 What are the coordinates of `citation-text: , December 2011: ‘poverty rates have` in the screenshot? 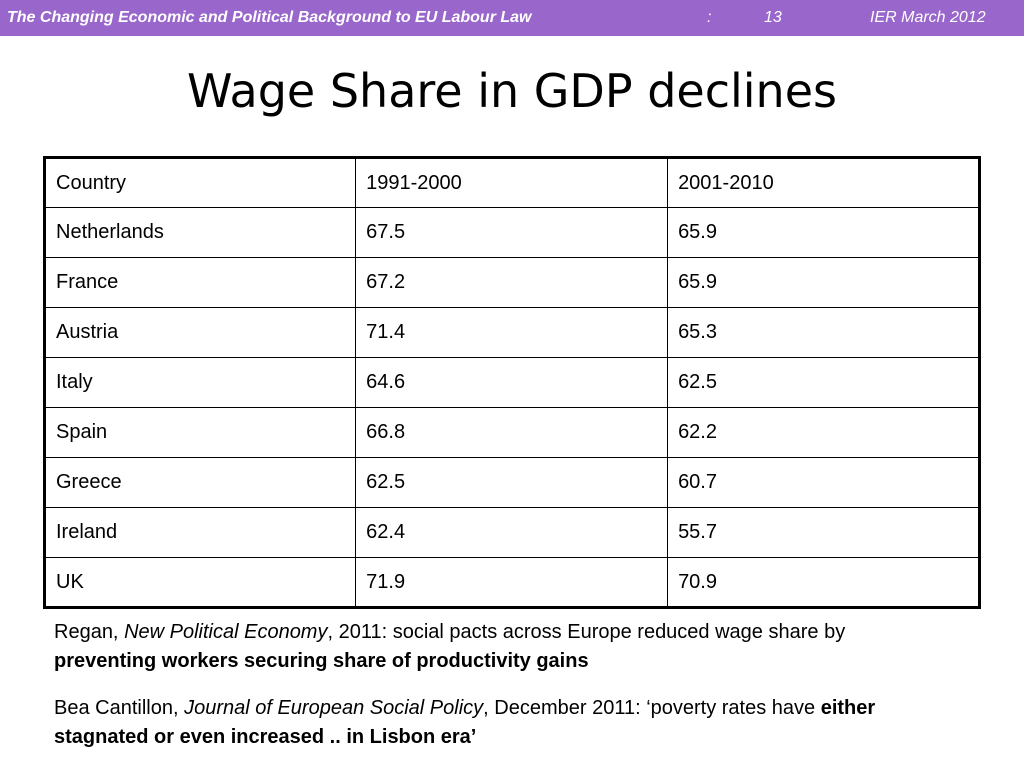 It's located at (652, 708).